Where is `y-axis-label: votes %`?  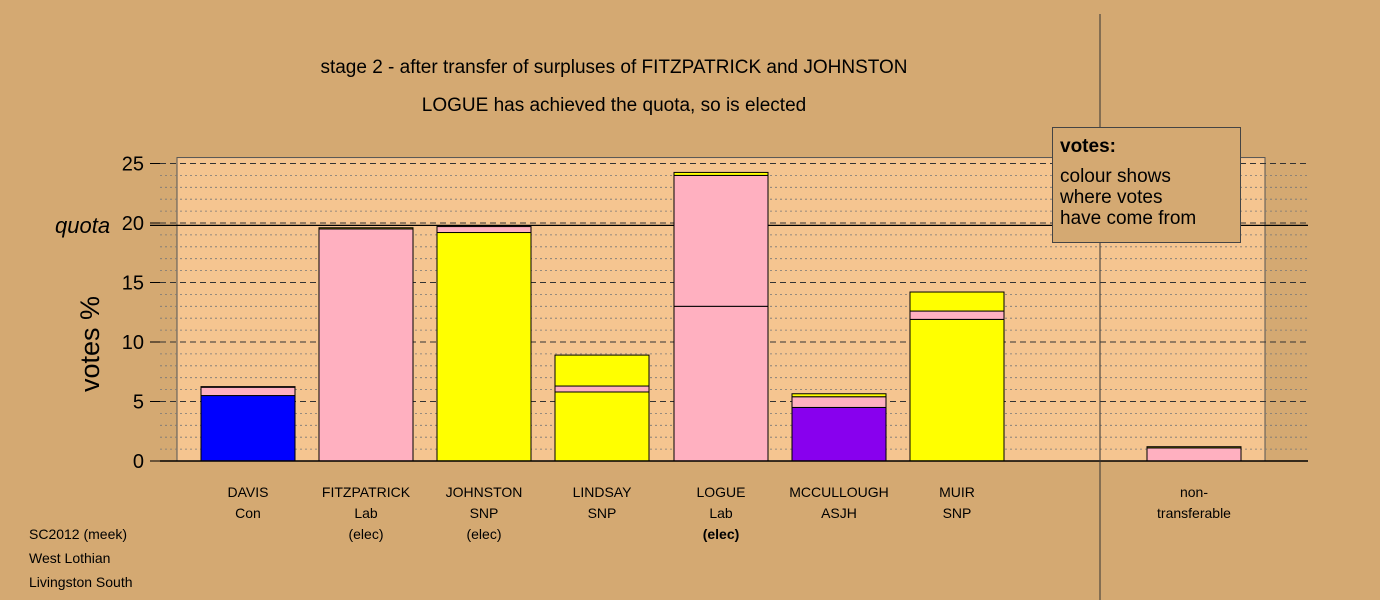 y-axis-label: votes % is located at coordinates (90, 344).